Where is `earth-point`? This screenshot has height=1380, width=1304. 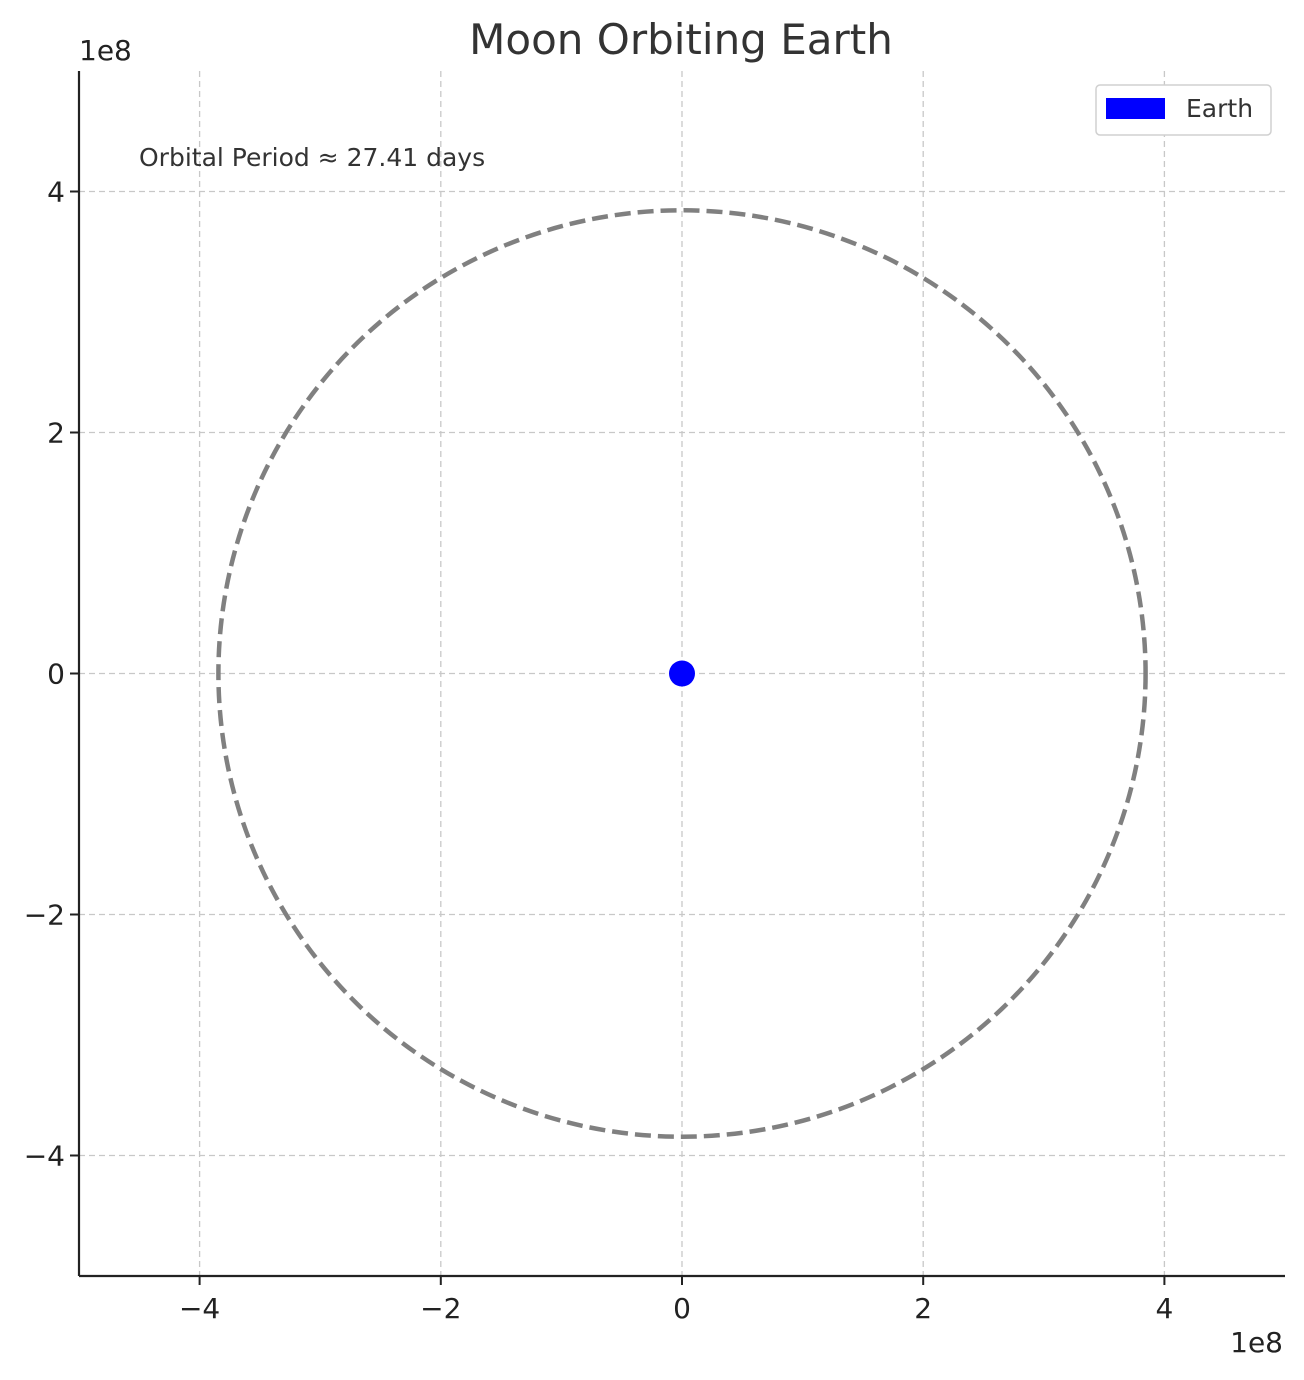
earth-point is located at coordinates (682, 673).